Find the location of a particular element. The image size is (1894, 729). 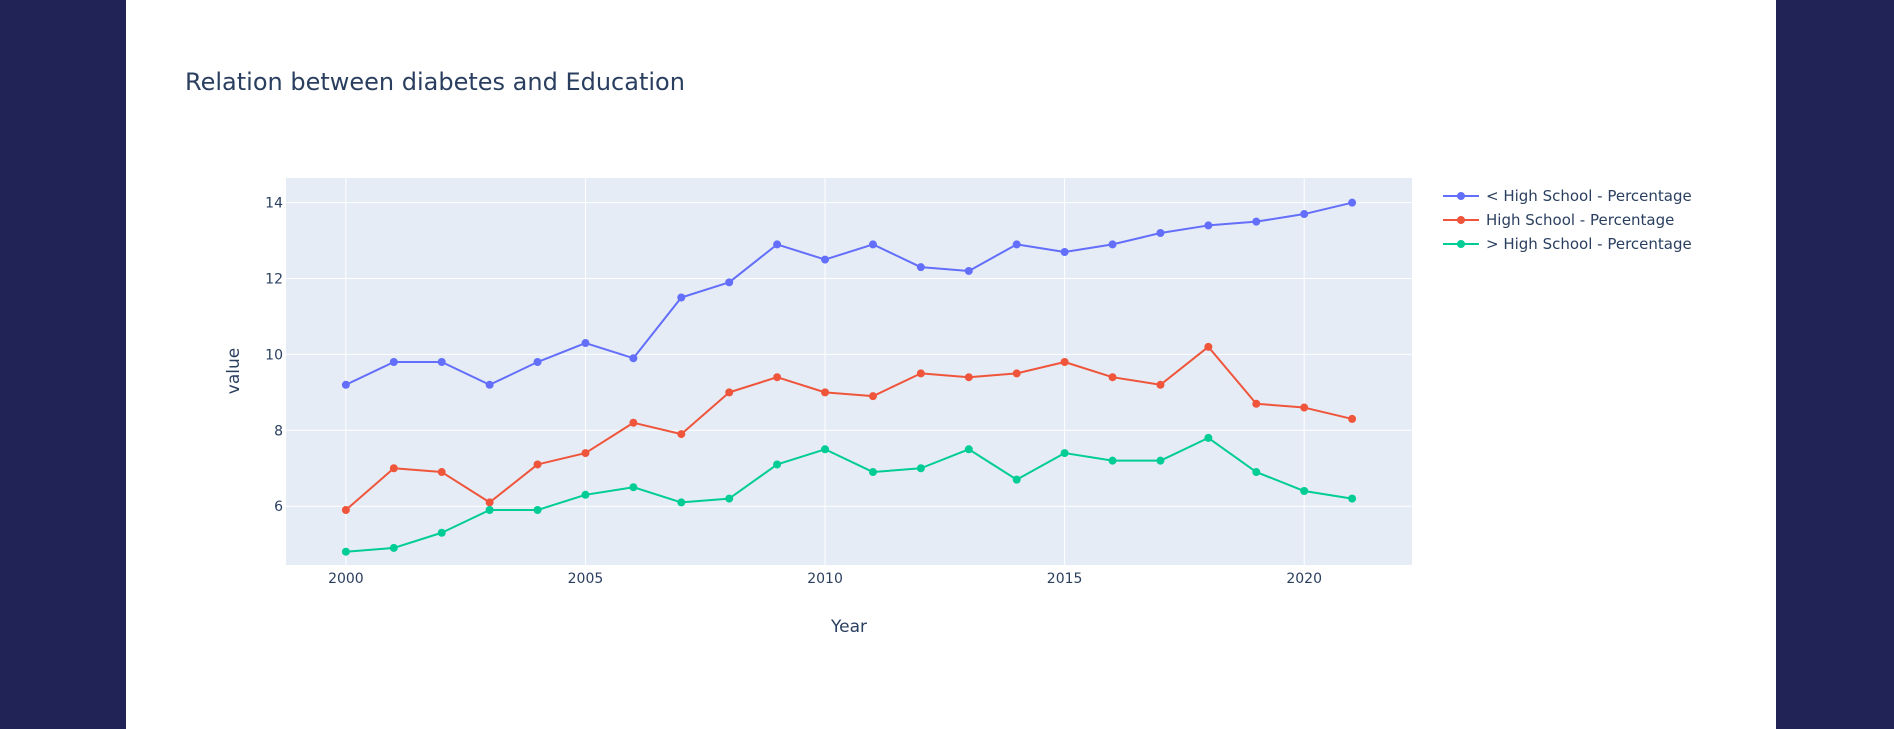

x-tick-label: 2010 is located at coordinates (825, 579).